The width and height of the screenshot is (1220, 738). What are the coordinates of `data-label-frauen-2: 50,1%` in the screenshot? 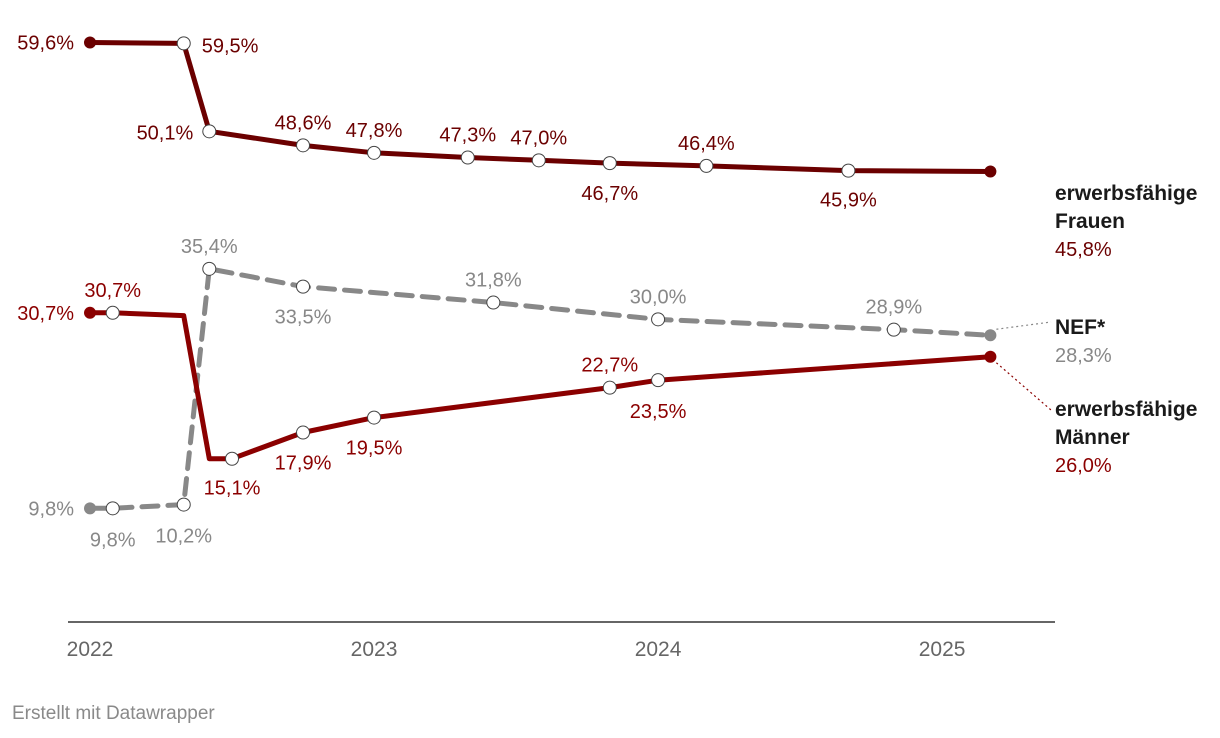 It's located at (165, 133).